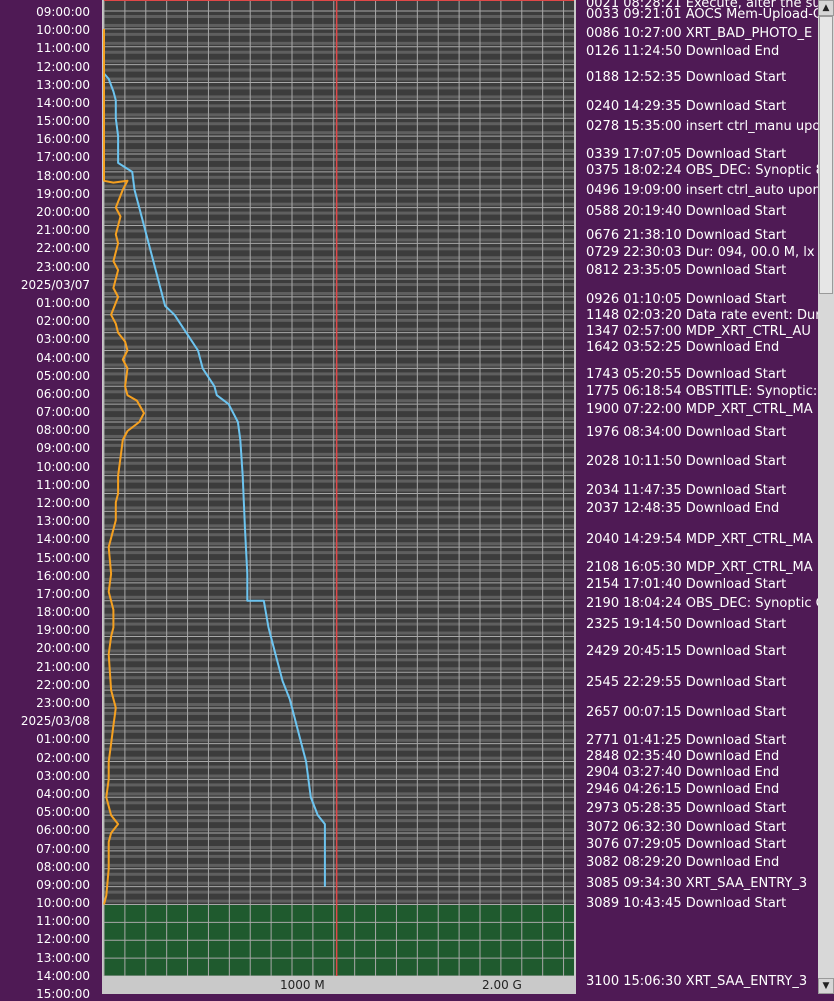  What do you see at coordinates (683, 862) in the screenshot?
I see `event-entry: 3082 08:29:20 Download End` at bounding box center [683, 862].